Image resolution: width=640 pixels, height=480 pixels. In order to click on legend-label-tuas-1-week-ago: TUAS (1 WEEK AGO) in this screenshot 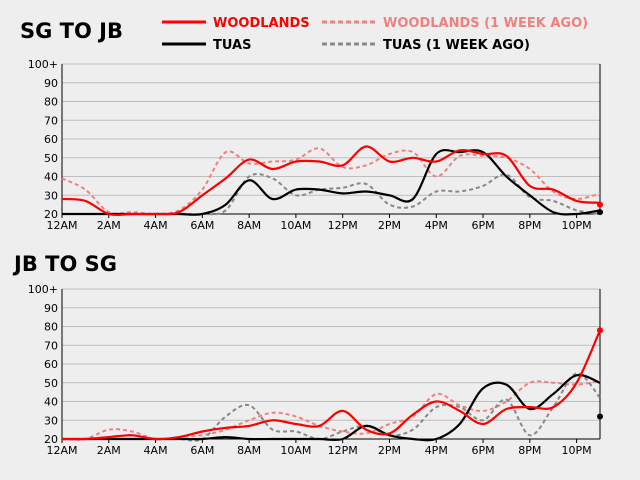, I will do `click(456, 45)`.